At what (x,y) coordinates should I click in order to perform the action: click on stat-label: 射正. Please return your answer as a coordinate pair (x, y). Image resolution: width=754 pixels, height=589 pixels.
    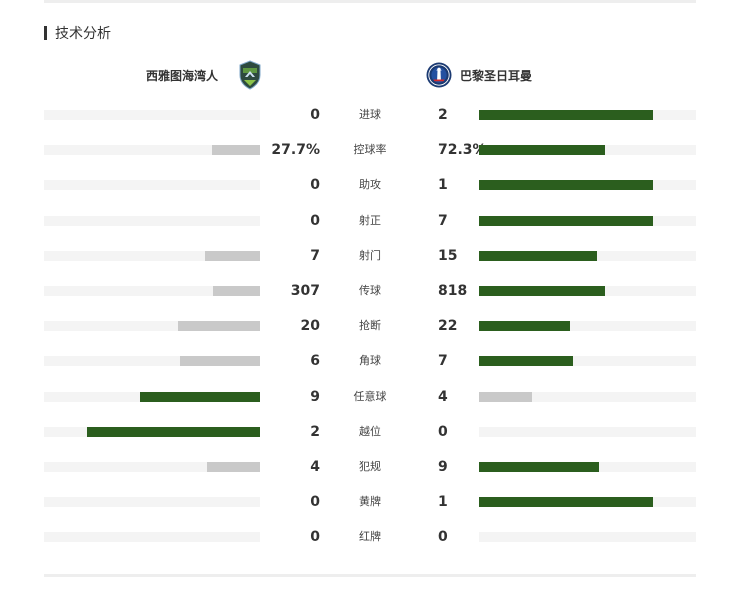
    Looking at the image, I should click on (370, 220).